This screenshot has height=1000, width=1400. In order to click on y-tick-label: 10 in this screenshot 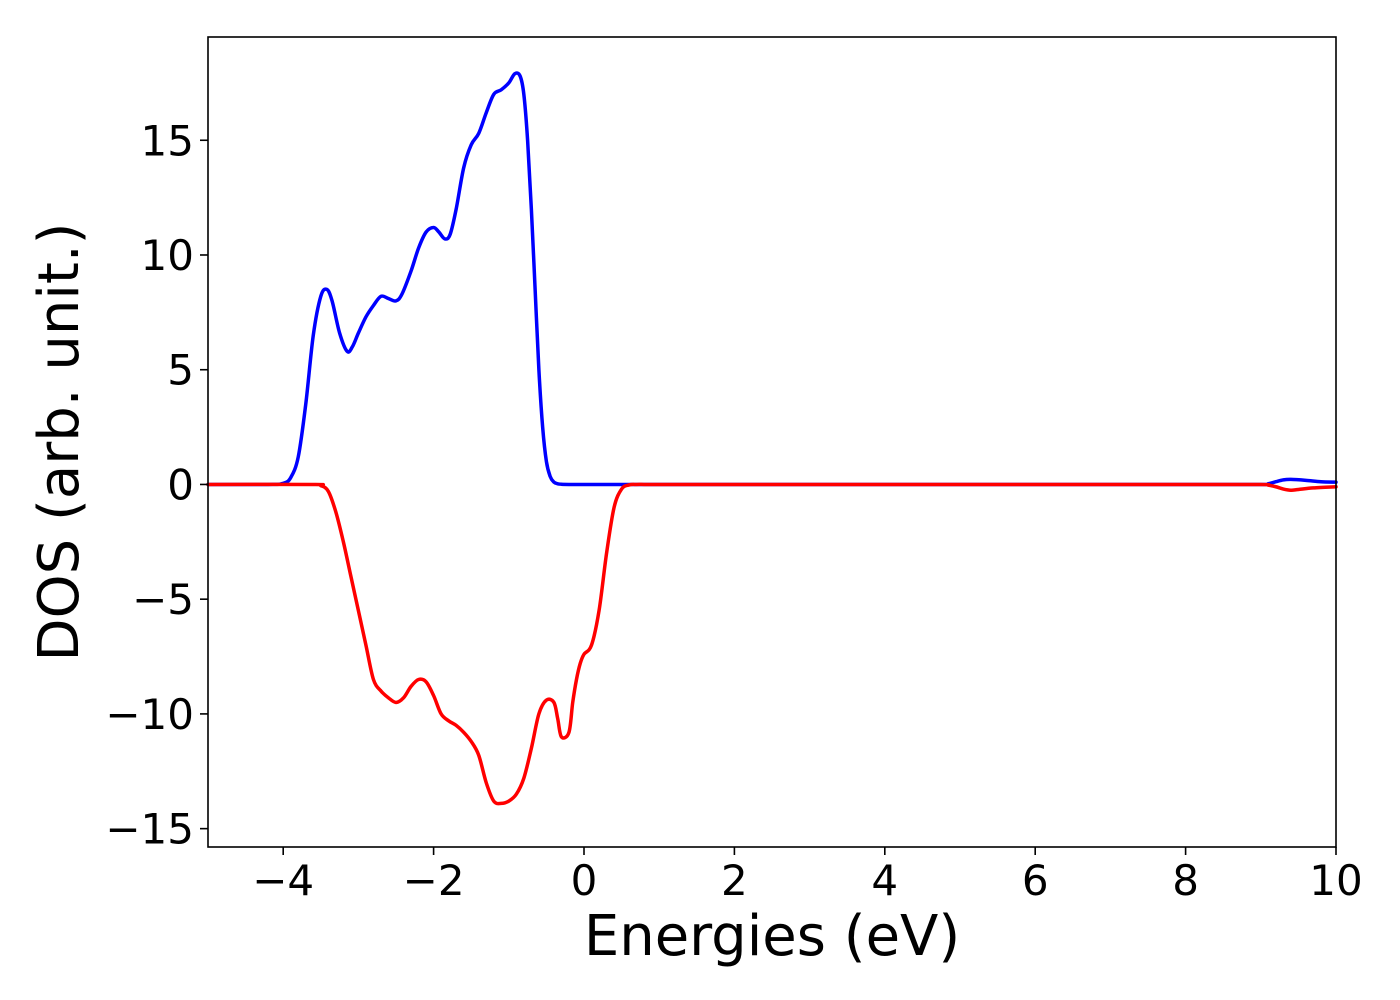, I will do `click(167, 255)`.